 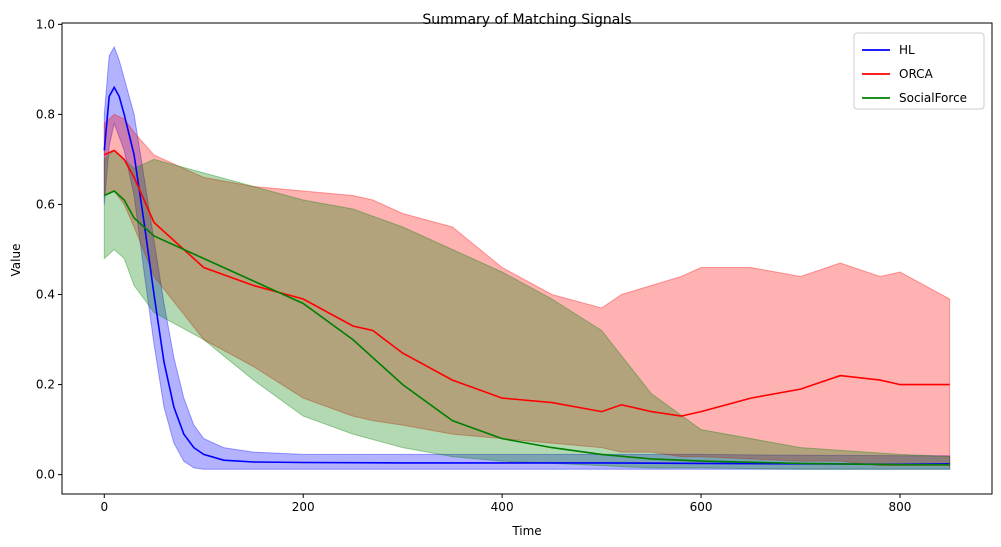 What do you see at coordinates (16, 260) in the screenshot?
I see `y-axis-label: Value` at bounding box center [16, 260].